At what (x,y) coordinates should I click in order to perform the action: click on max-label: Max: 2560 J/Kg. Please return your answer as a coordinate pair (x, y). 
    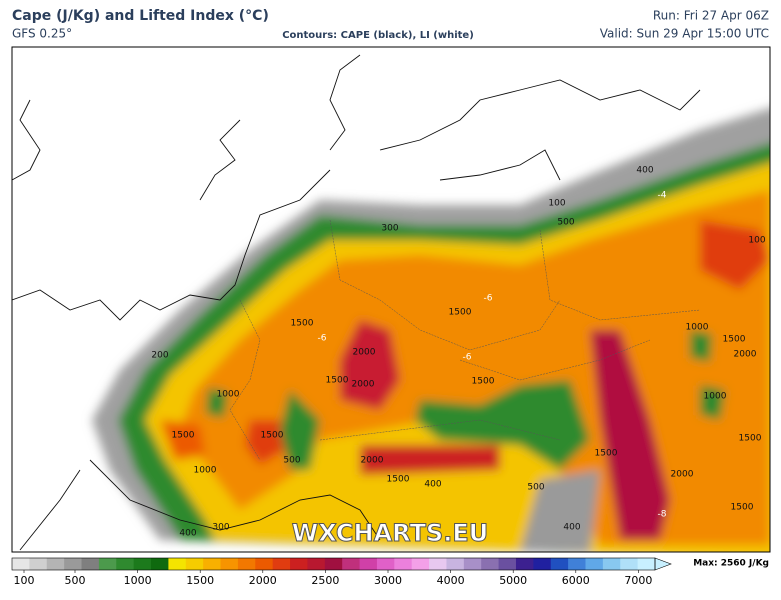
    Looking at the image, I should click on (731, 564).